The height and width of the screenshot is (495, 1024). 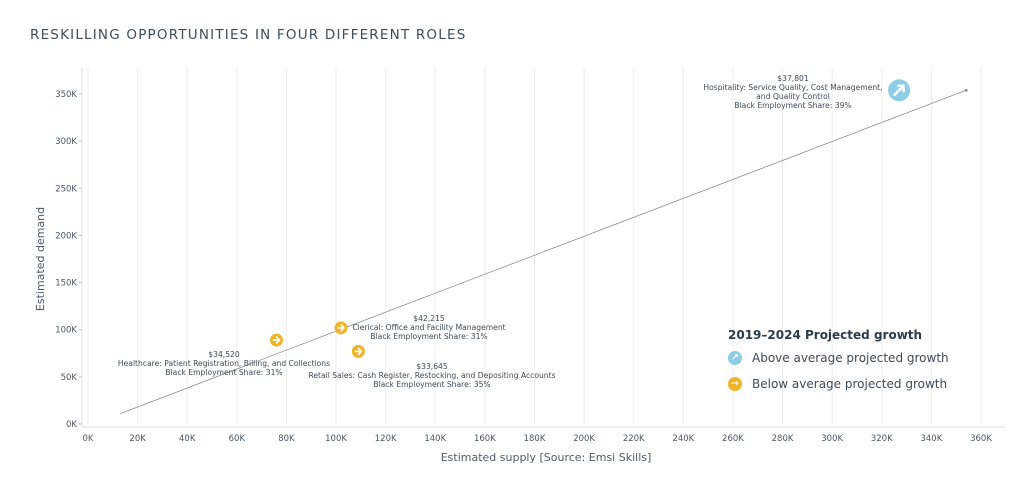 I want to click on y-tick-label: 250K, so click(x=66, y=189).